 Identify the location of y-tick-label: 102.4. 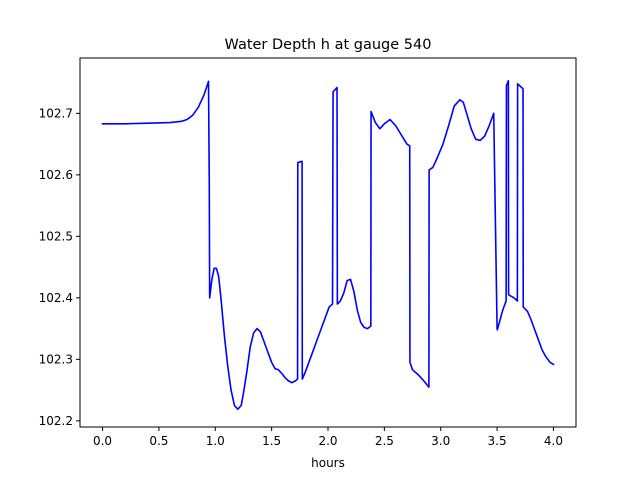
(56, 298).